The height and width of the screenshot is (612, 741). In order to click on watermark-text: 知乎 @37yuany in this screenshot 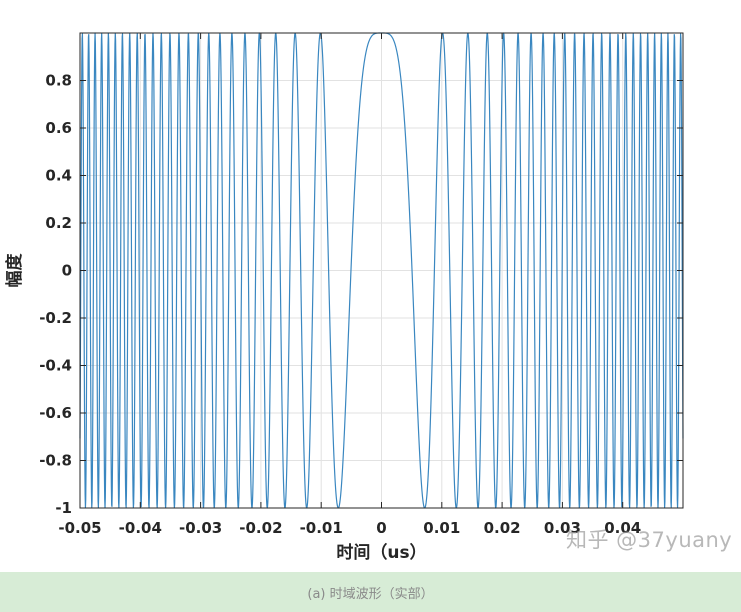, I will do `click(649, 540)`.